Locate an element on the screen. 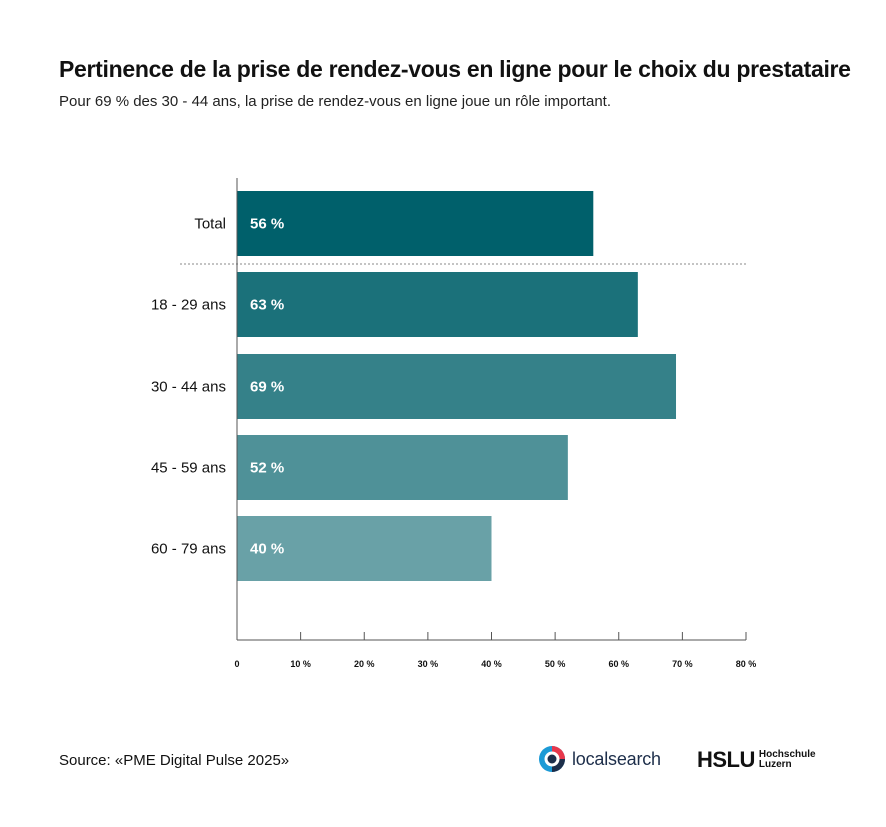 This screenshot has width=886, height=827. x-tick-label: 70 % is located at coordinates (682, 664).